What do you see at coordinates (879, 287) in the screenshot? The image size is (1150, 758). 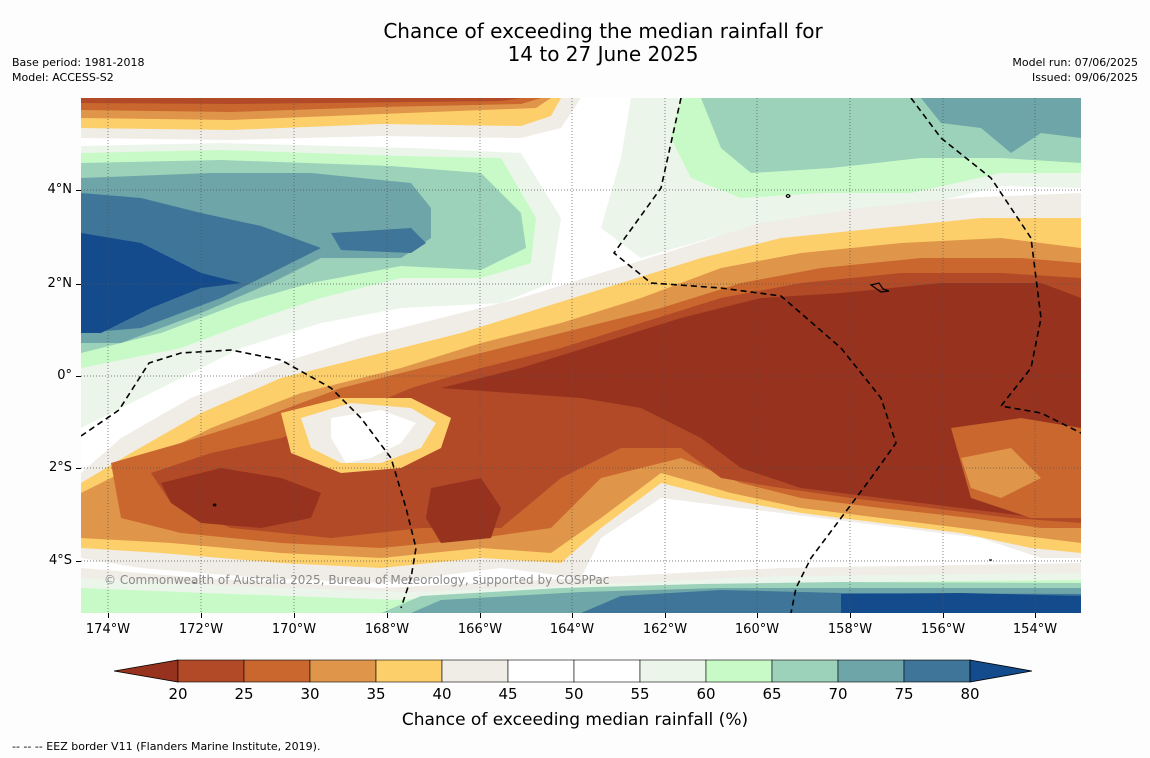 I see `island-jarvis` at bounding box center [879, 287].